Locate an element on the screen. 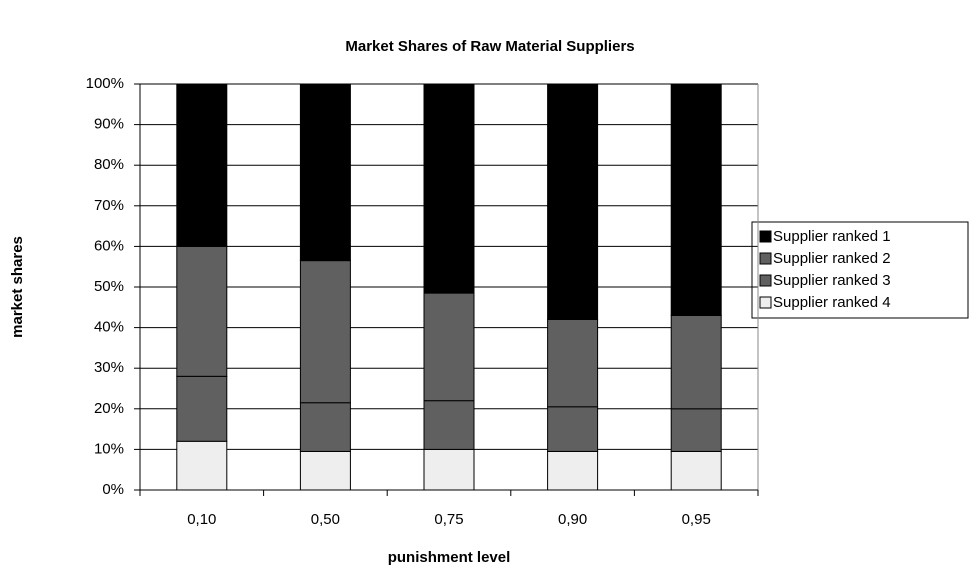 Image resolution: width=974 pixels, height=576 pixels. y-tick-label: 90% is located at coordinates (109, 124).